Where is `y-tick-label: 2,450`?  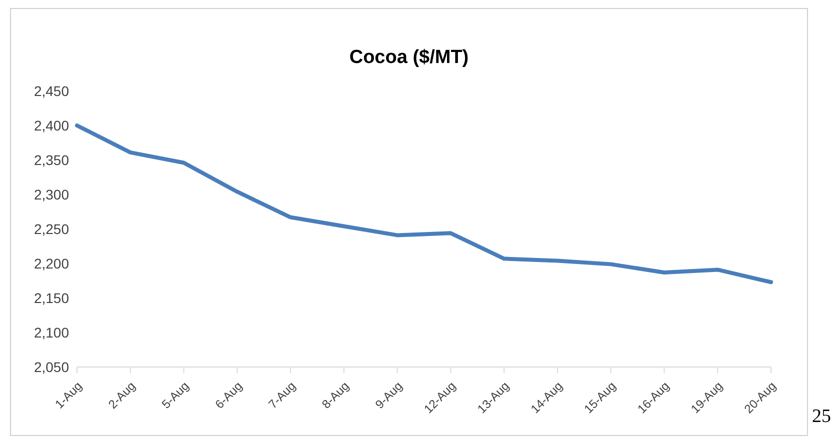 y-tick-label: 2,450 is located at coordinates (52, 90).